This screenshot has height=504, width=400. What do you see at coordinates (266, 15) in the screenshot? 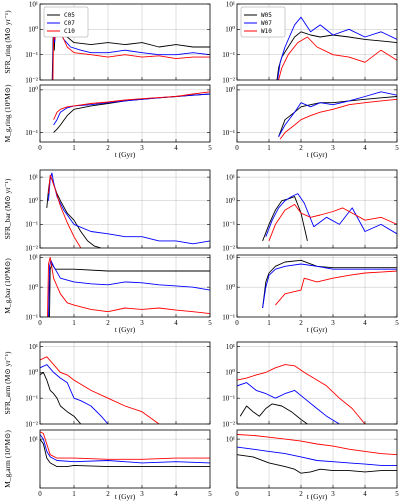
I see `legend-label-w05: W05` at bounding box center [266, 15].